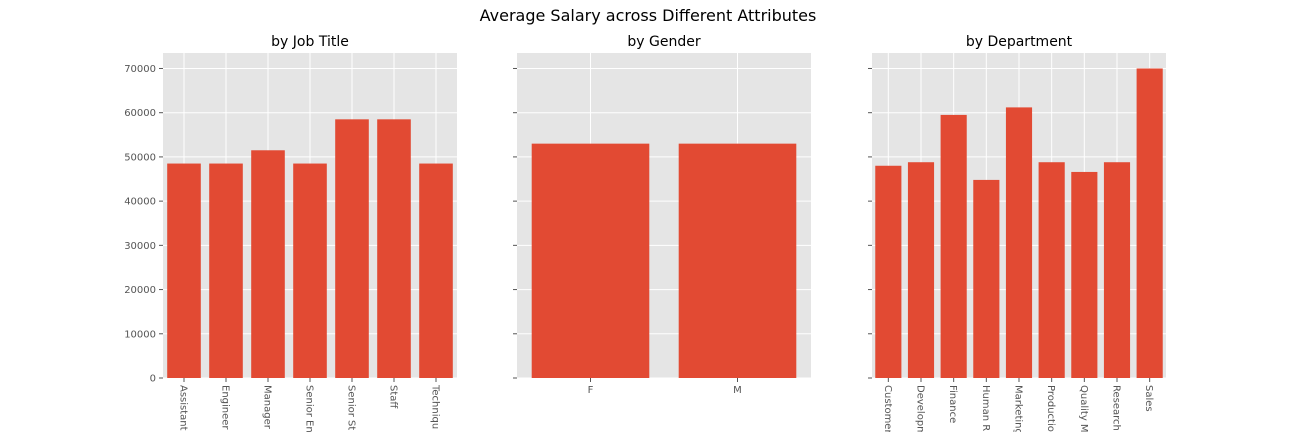  What do you see at coordinates (394, 248) in the screenshot?
I see `bar-staff` at bounding box center [394, 248].